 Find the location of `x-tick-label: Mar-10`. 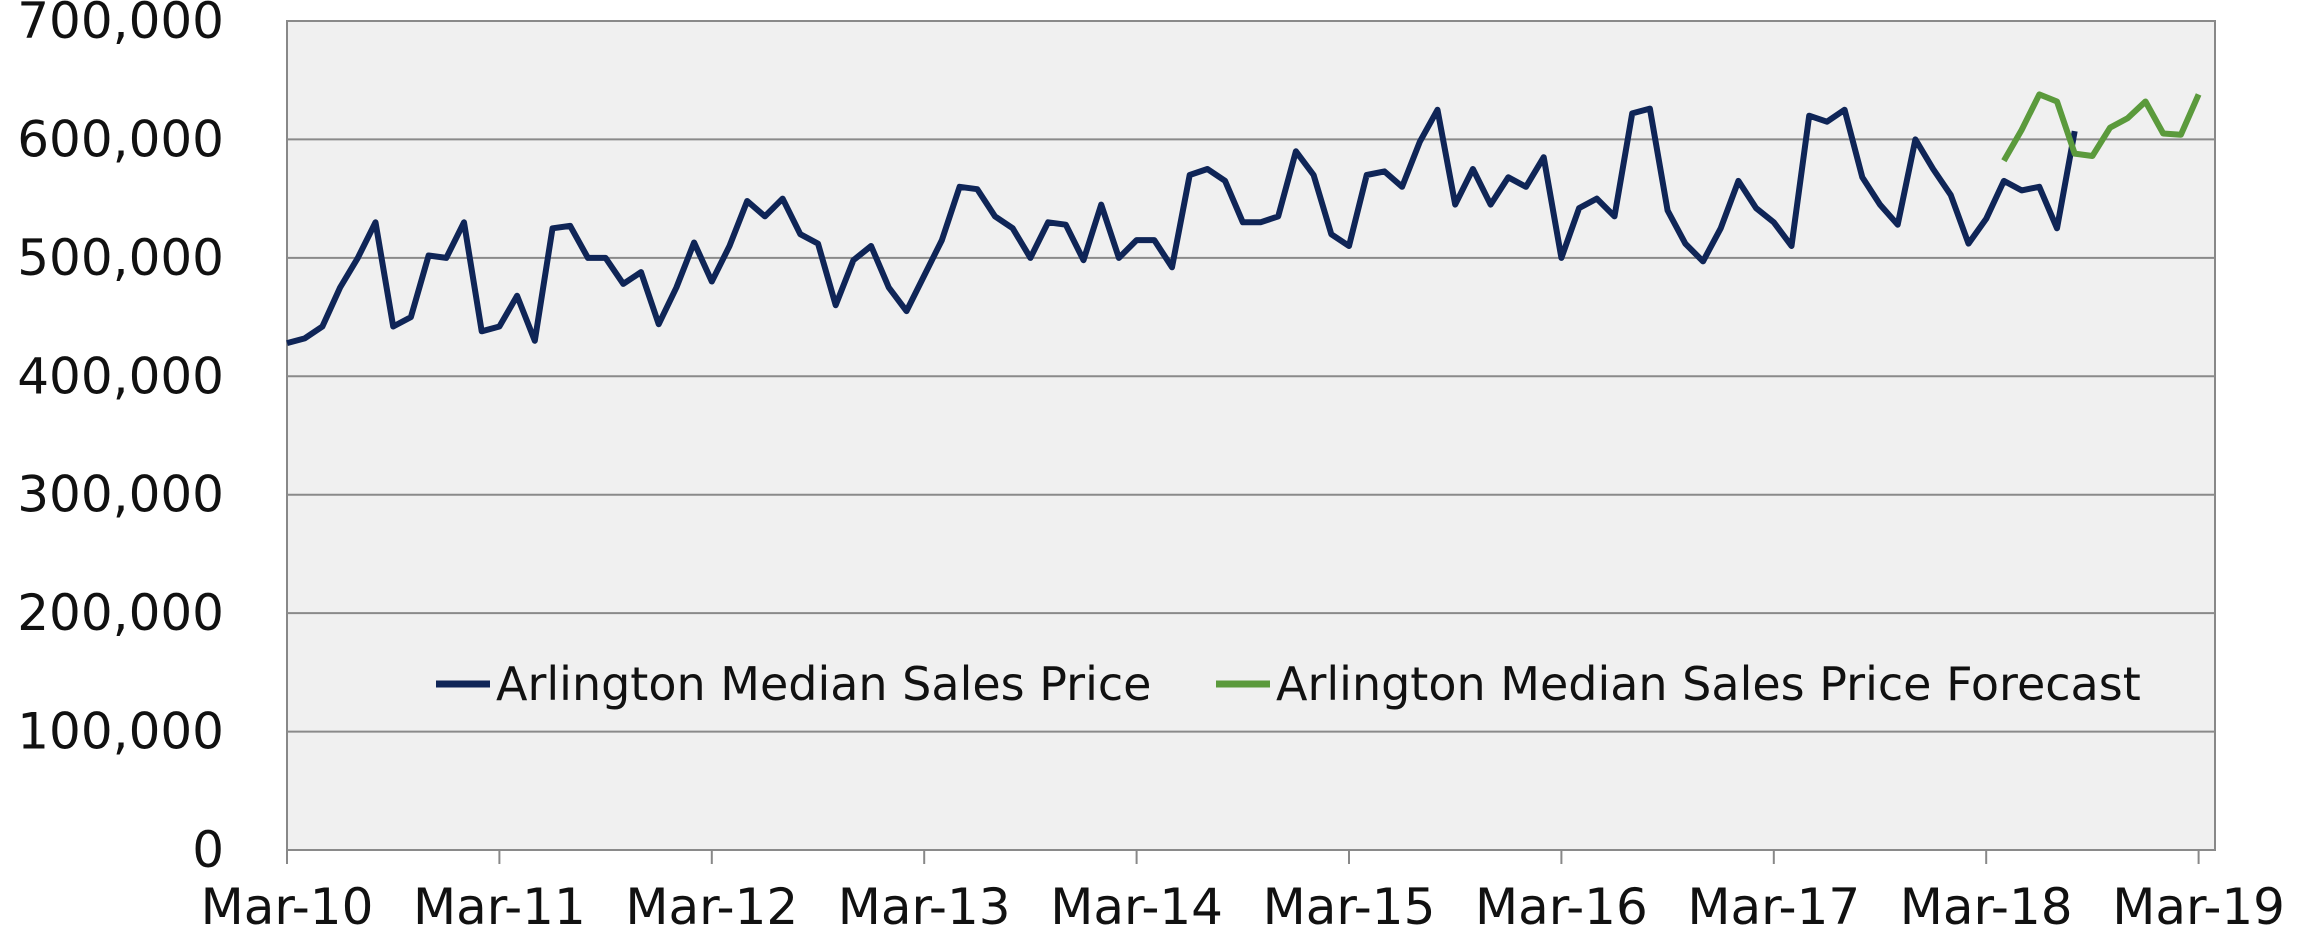

x-tick-label: Mar-10 is located at coordinates (287, 907).